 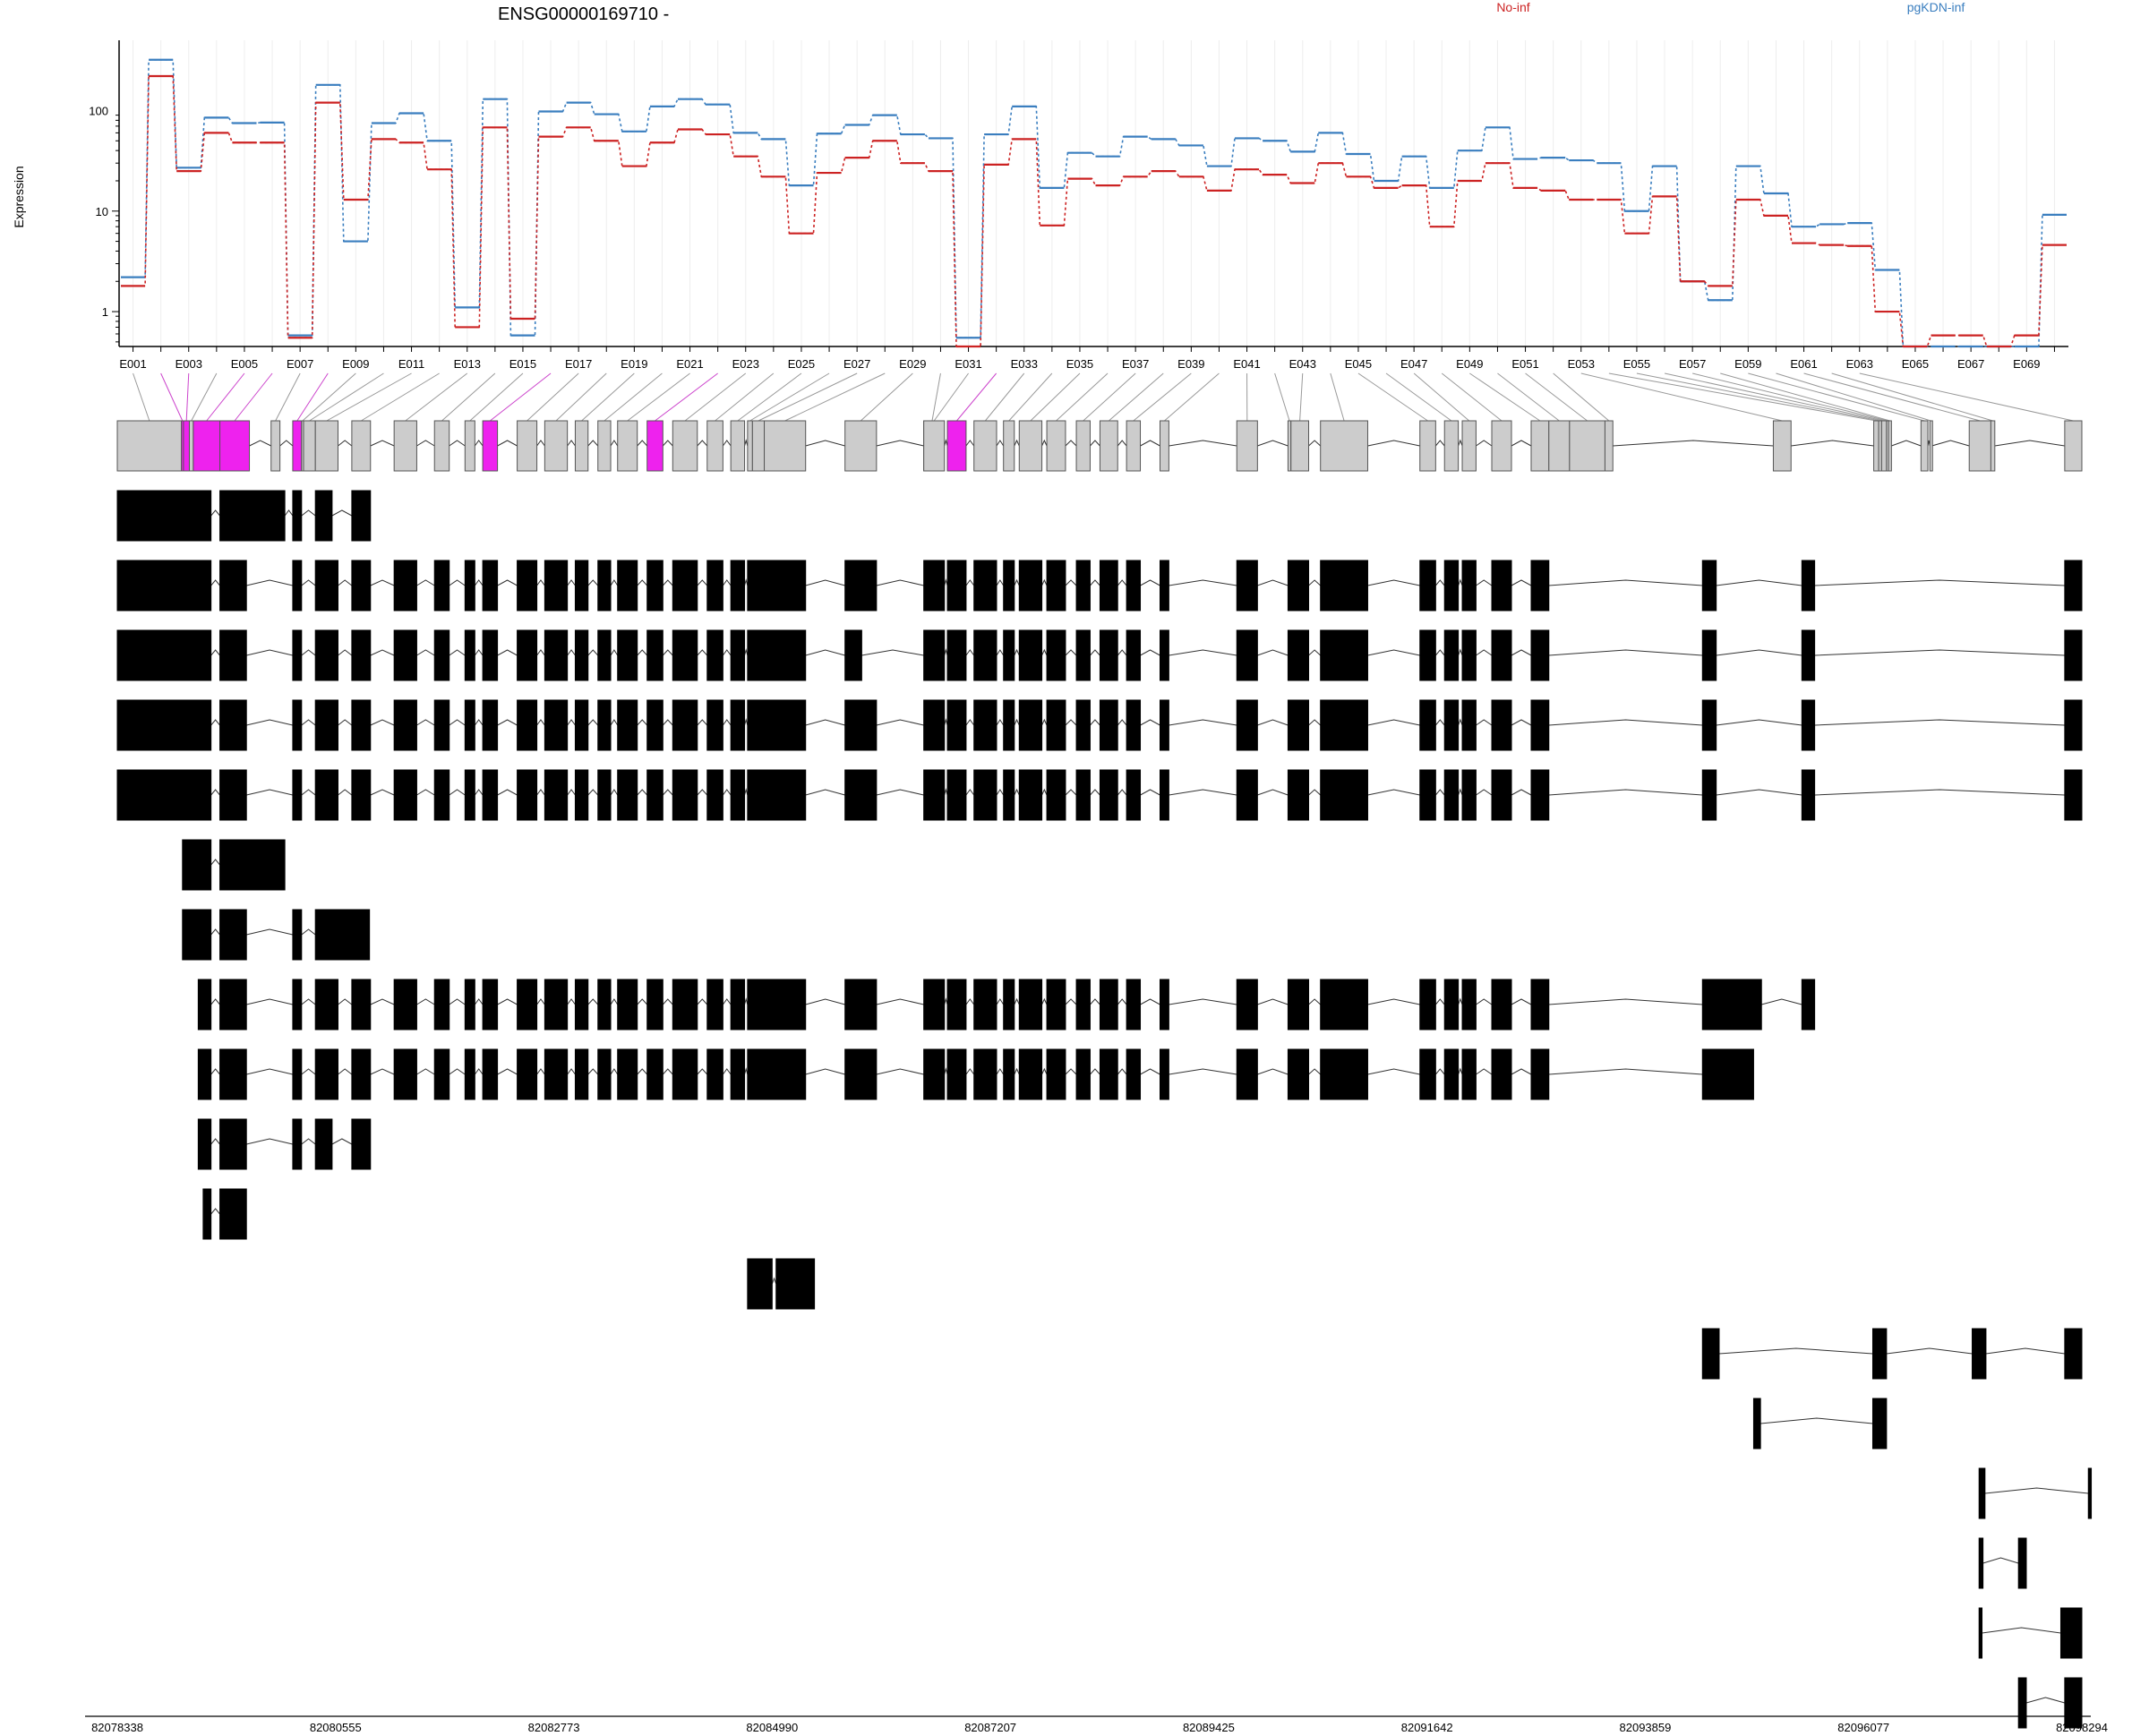 What do you see at coordinates (361, 446) in the screenshot?
I see `model-exon-e012` at bounding box center [361, 446].